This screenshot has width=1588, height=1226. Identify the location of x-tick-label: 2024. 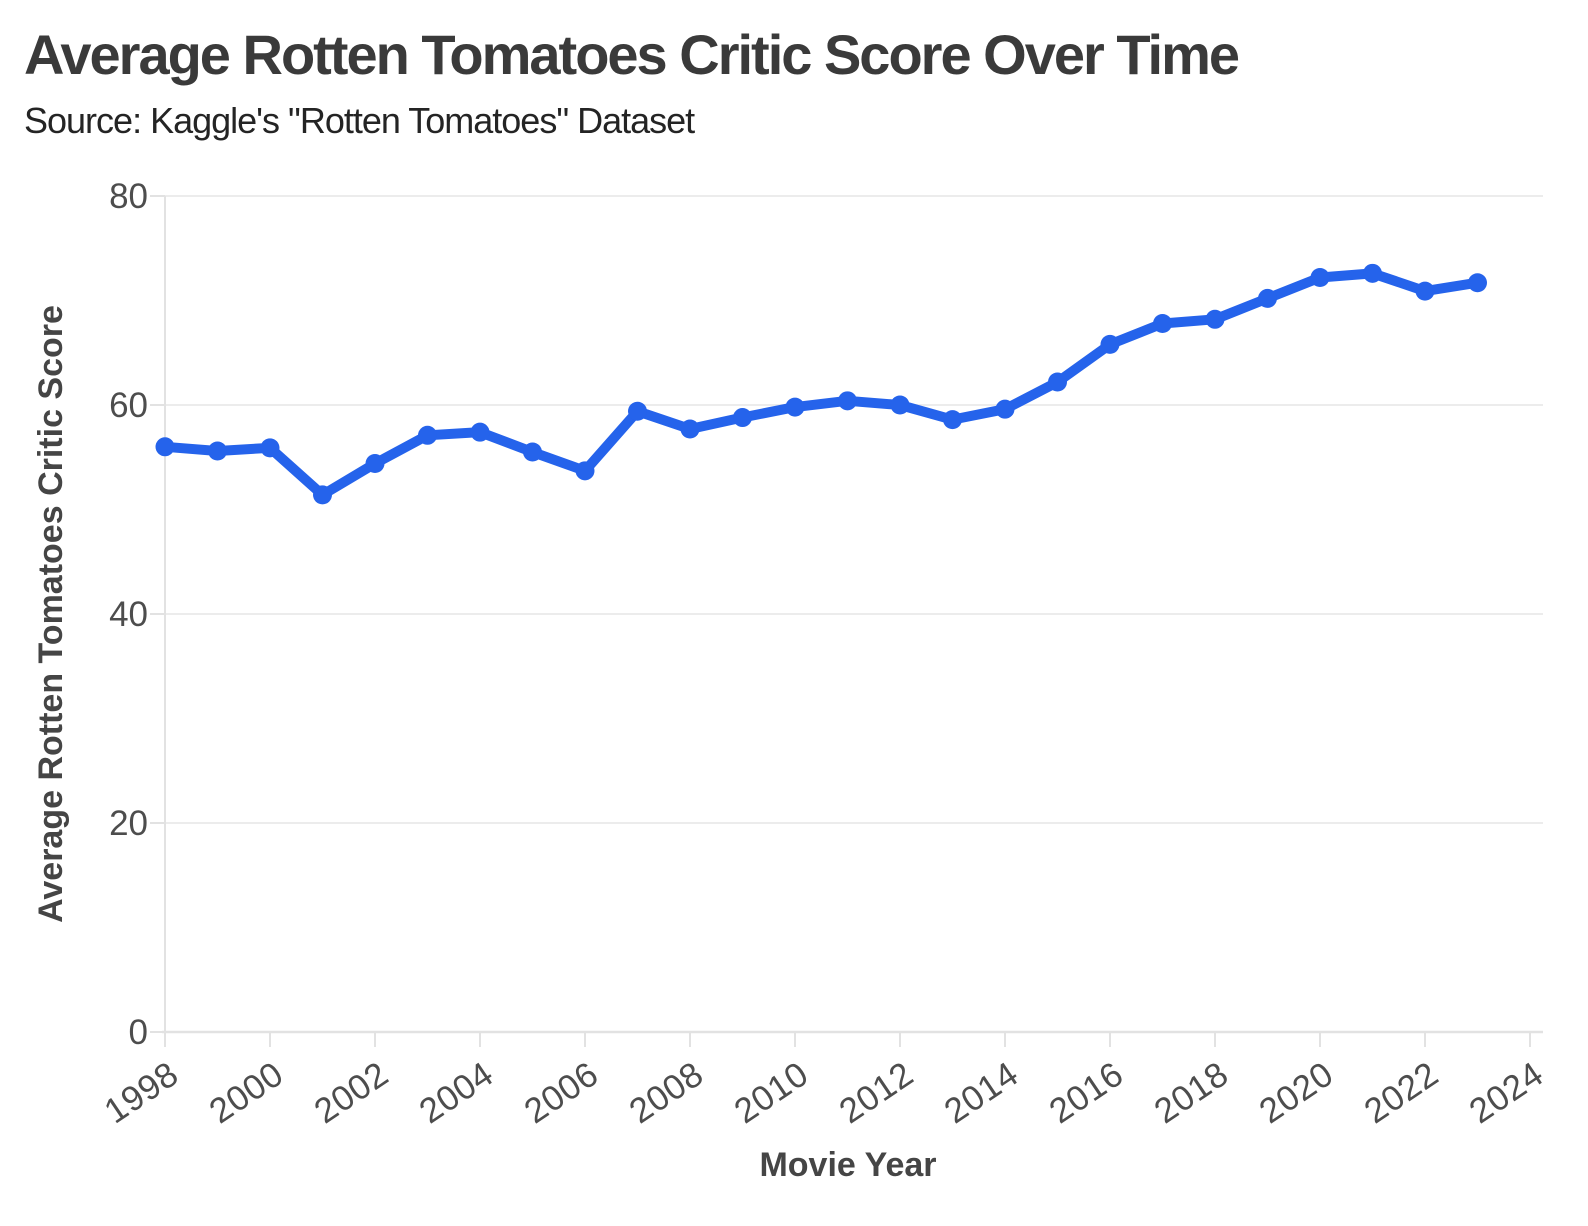
(1506, 1092).